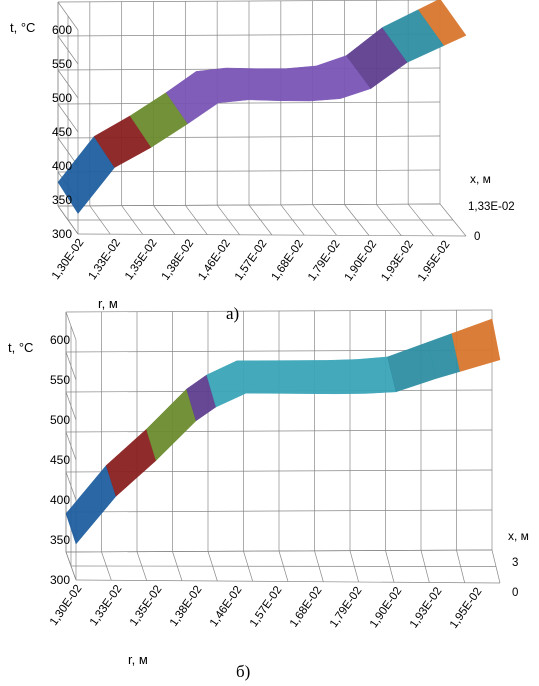  What do you see at coordinates (243, 671) in the screenshot?
I see `panel-b-caption: б)` at bounding box center [243, 671].